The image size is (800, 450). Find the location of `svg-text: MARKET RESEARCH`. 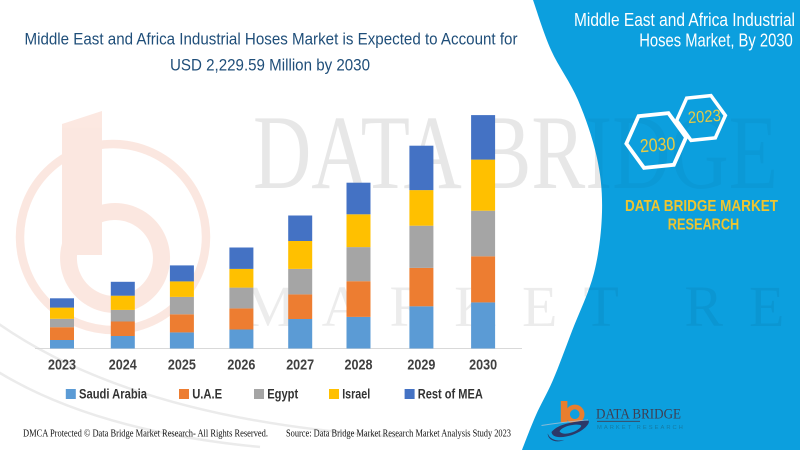

svg-text: MARKET RESEARCH is located at coordinates (641, 428).